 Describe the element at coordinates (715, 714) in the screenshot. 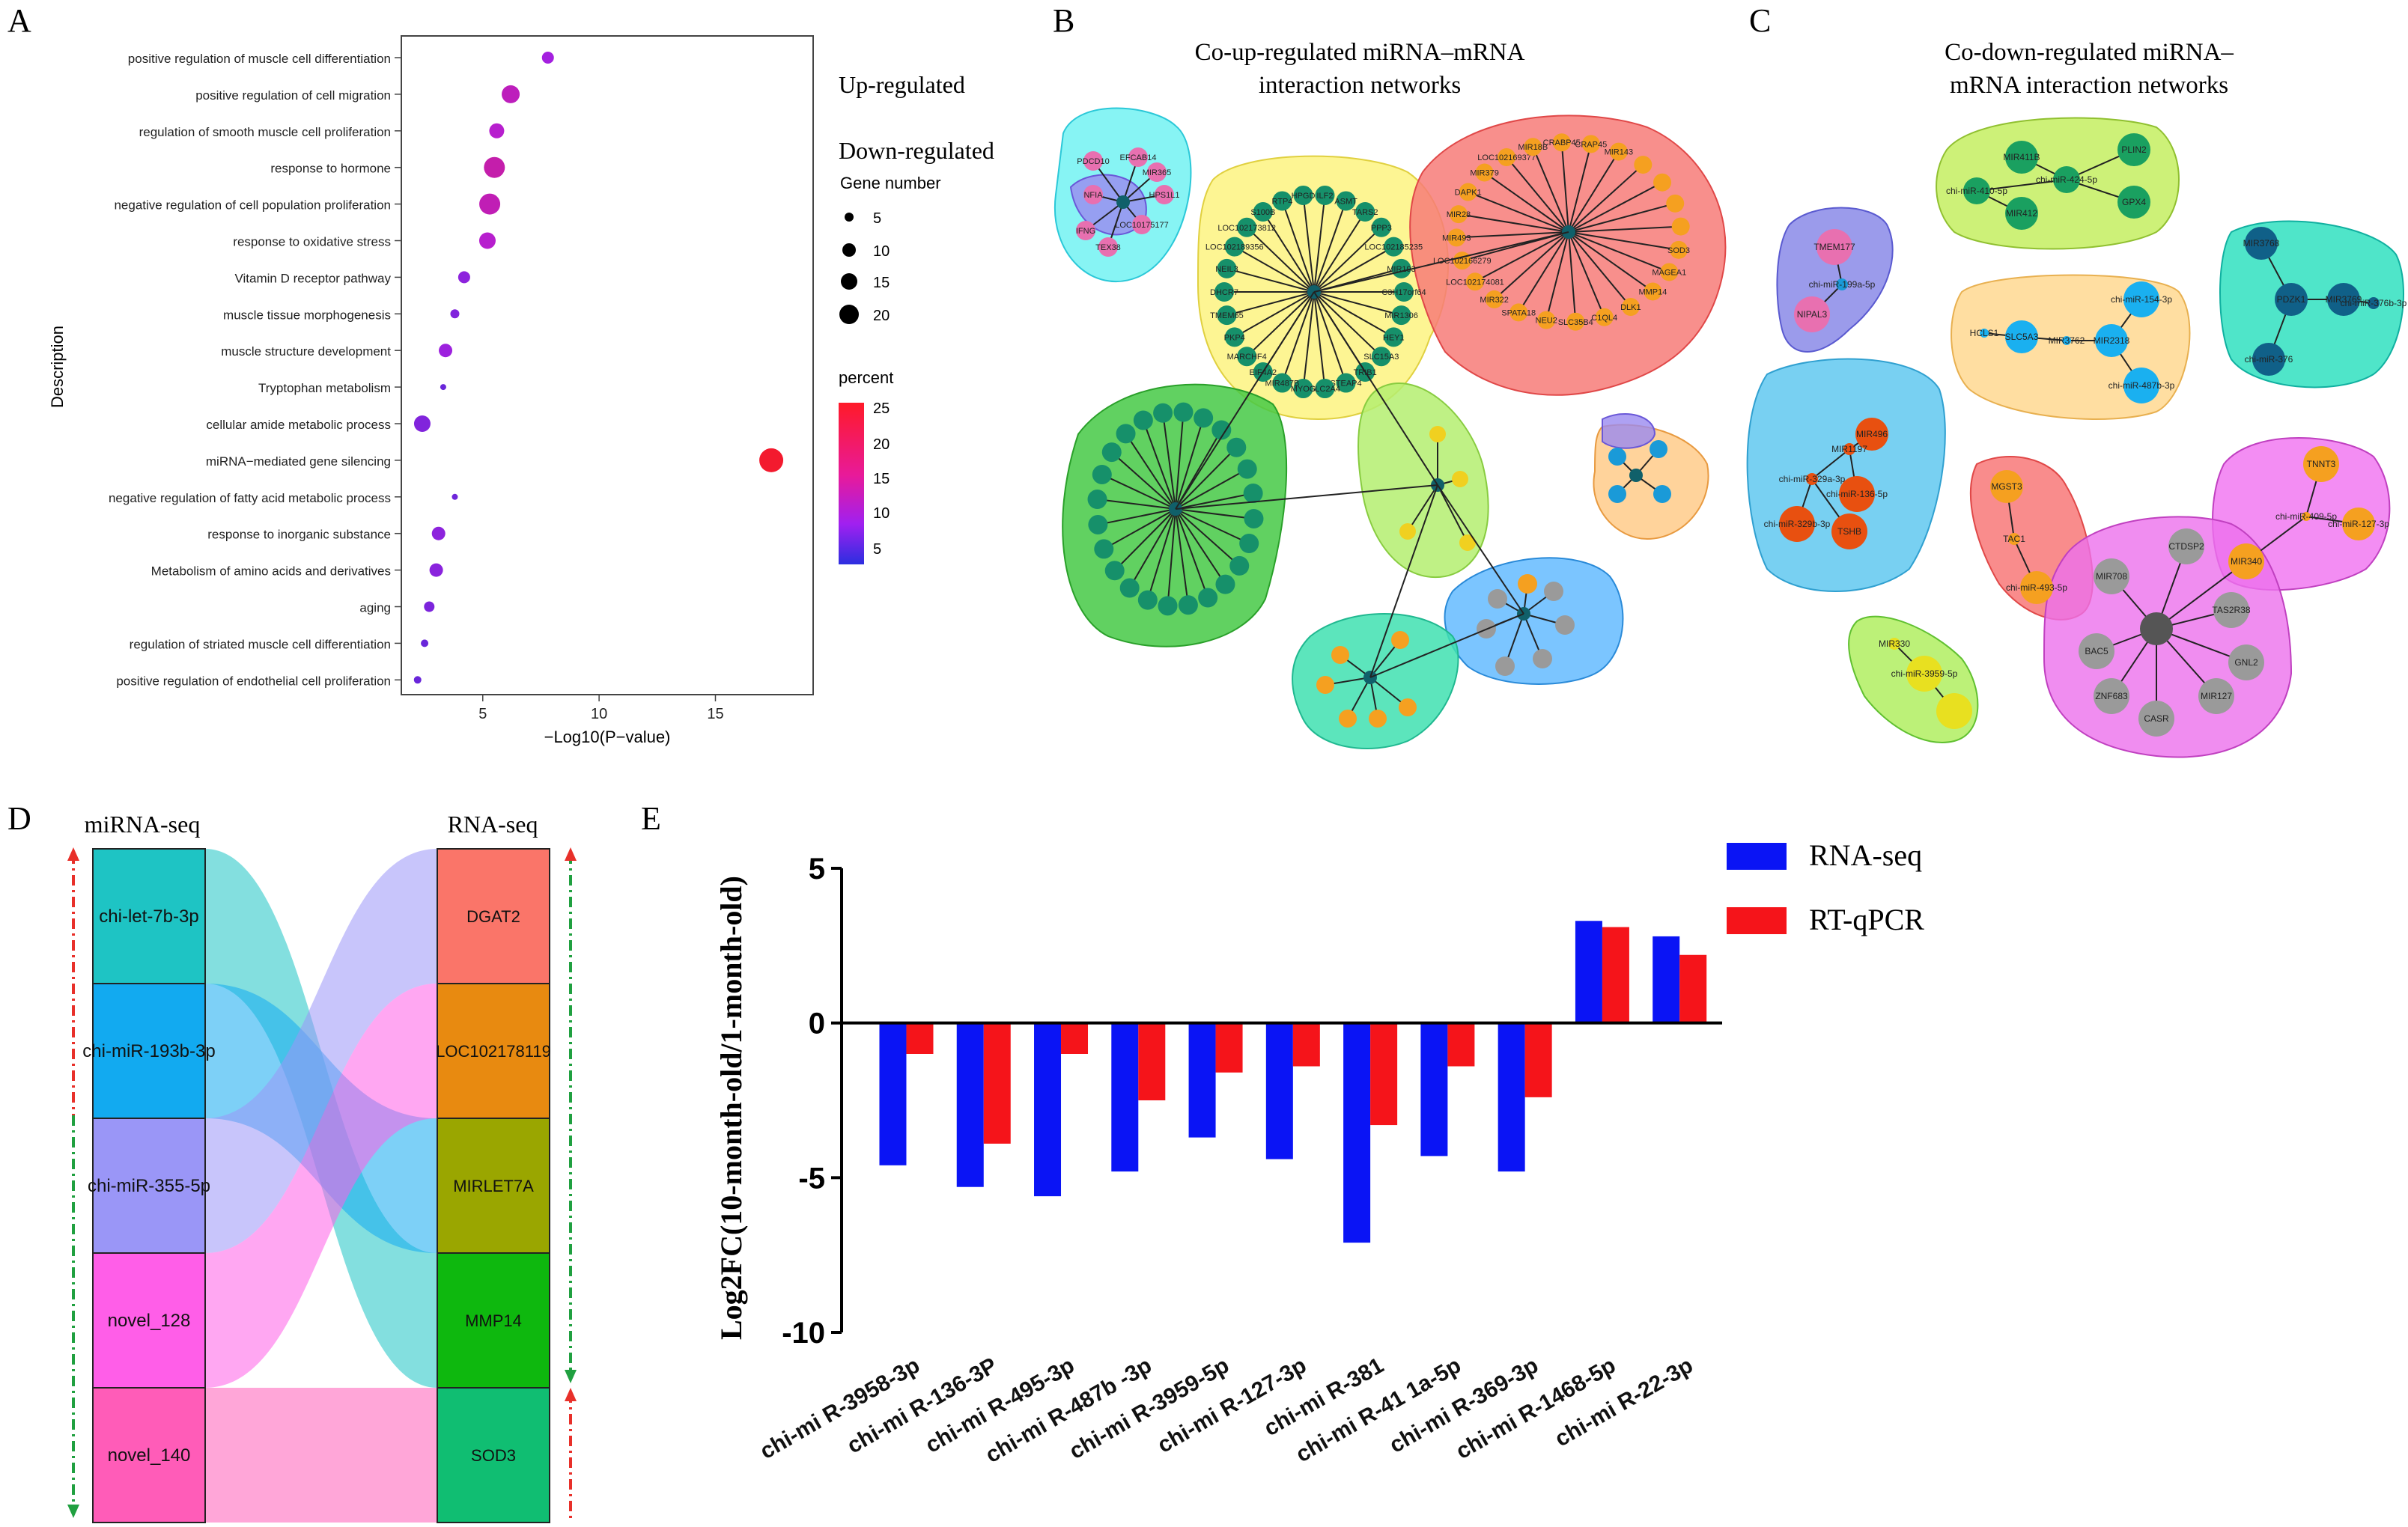

I see `x-tick-label: 15` at that location.